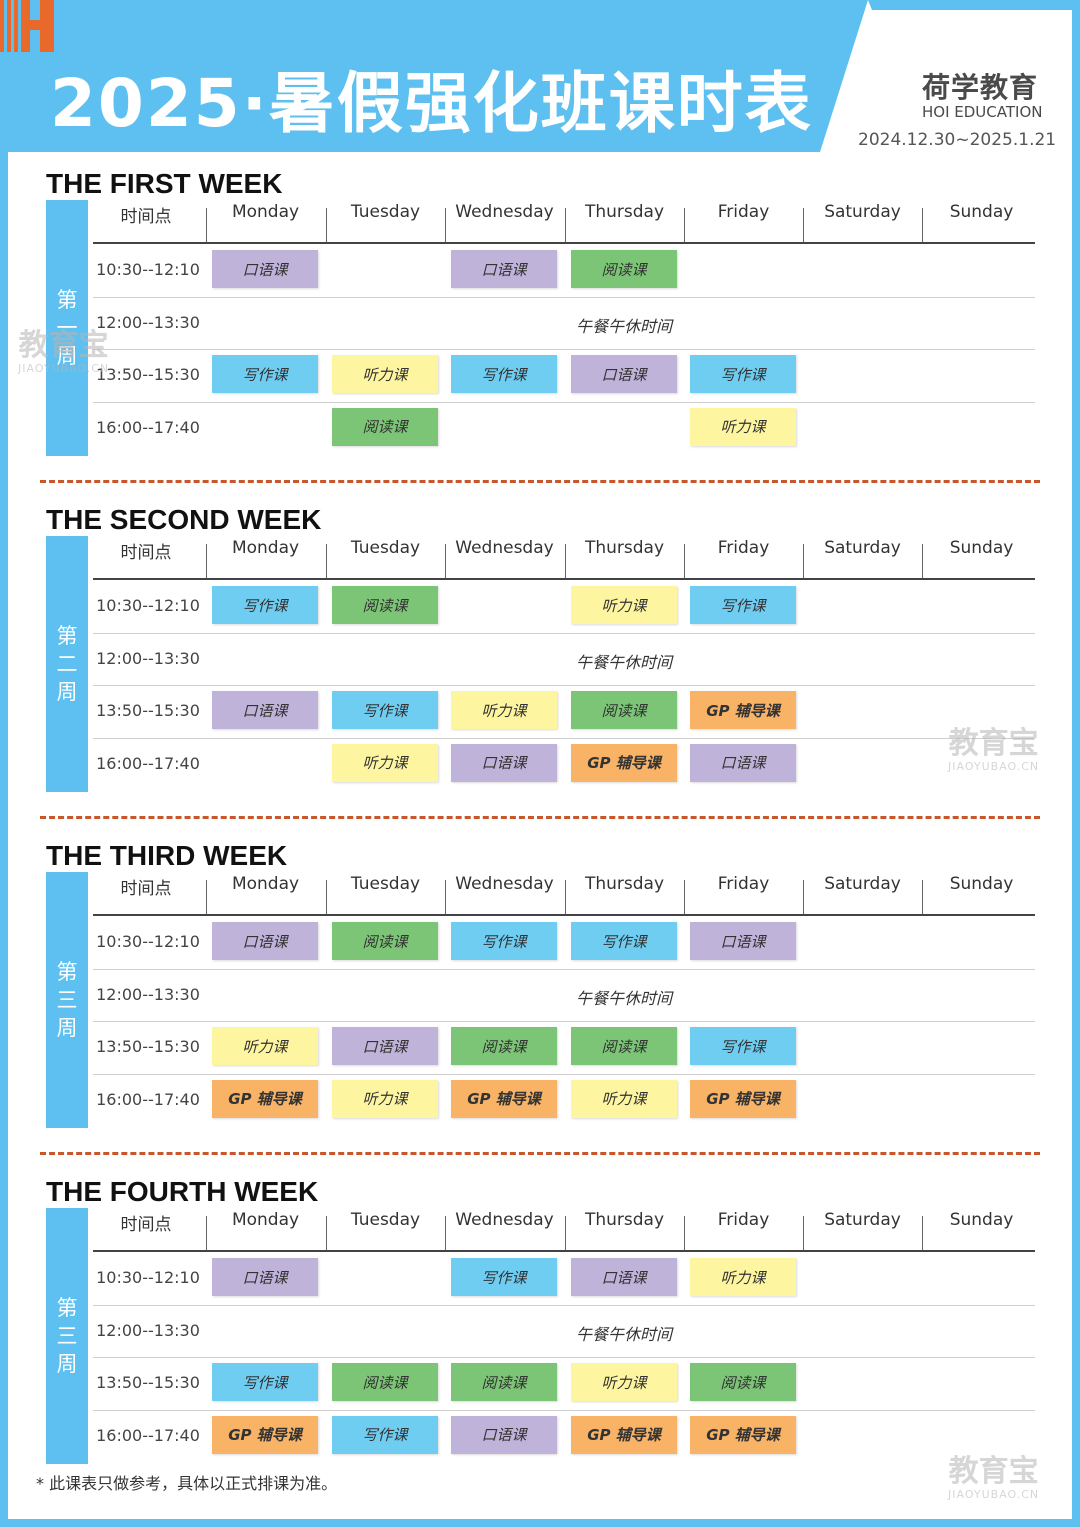 This screenshot has height=1527, width=1080. I want to click on week-title: THE SECOND WEEK, so click(184, 519).